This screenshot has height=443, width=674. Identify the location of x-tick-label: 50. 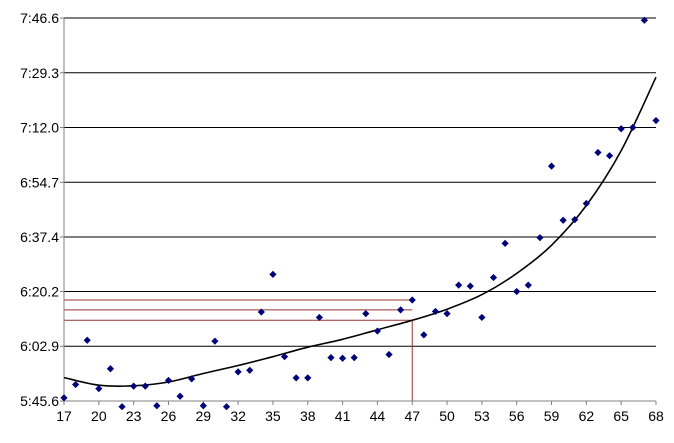
(447, 416).